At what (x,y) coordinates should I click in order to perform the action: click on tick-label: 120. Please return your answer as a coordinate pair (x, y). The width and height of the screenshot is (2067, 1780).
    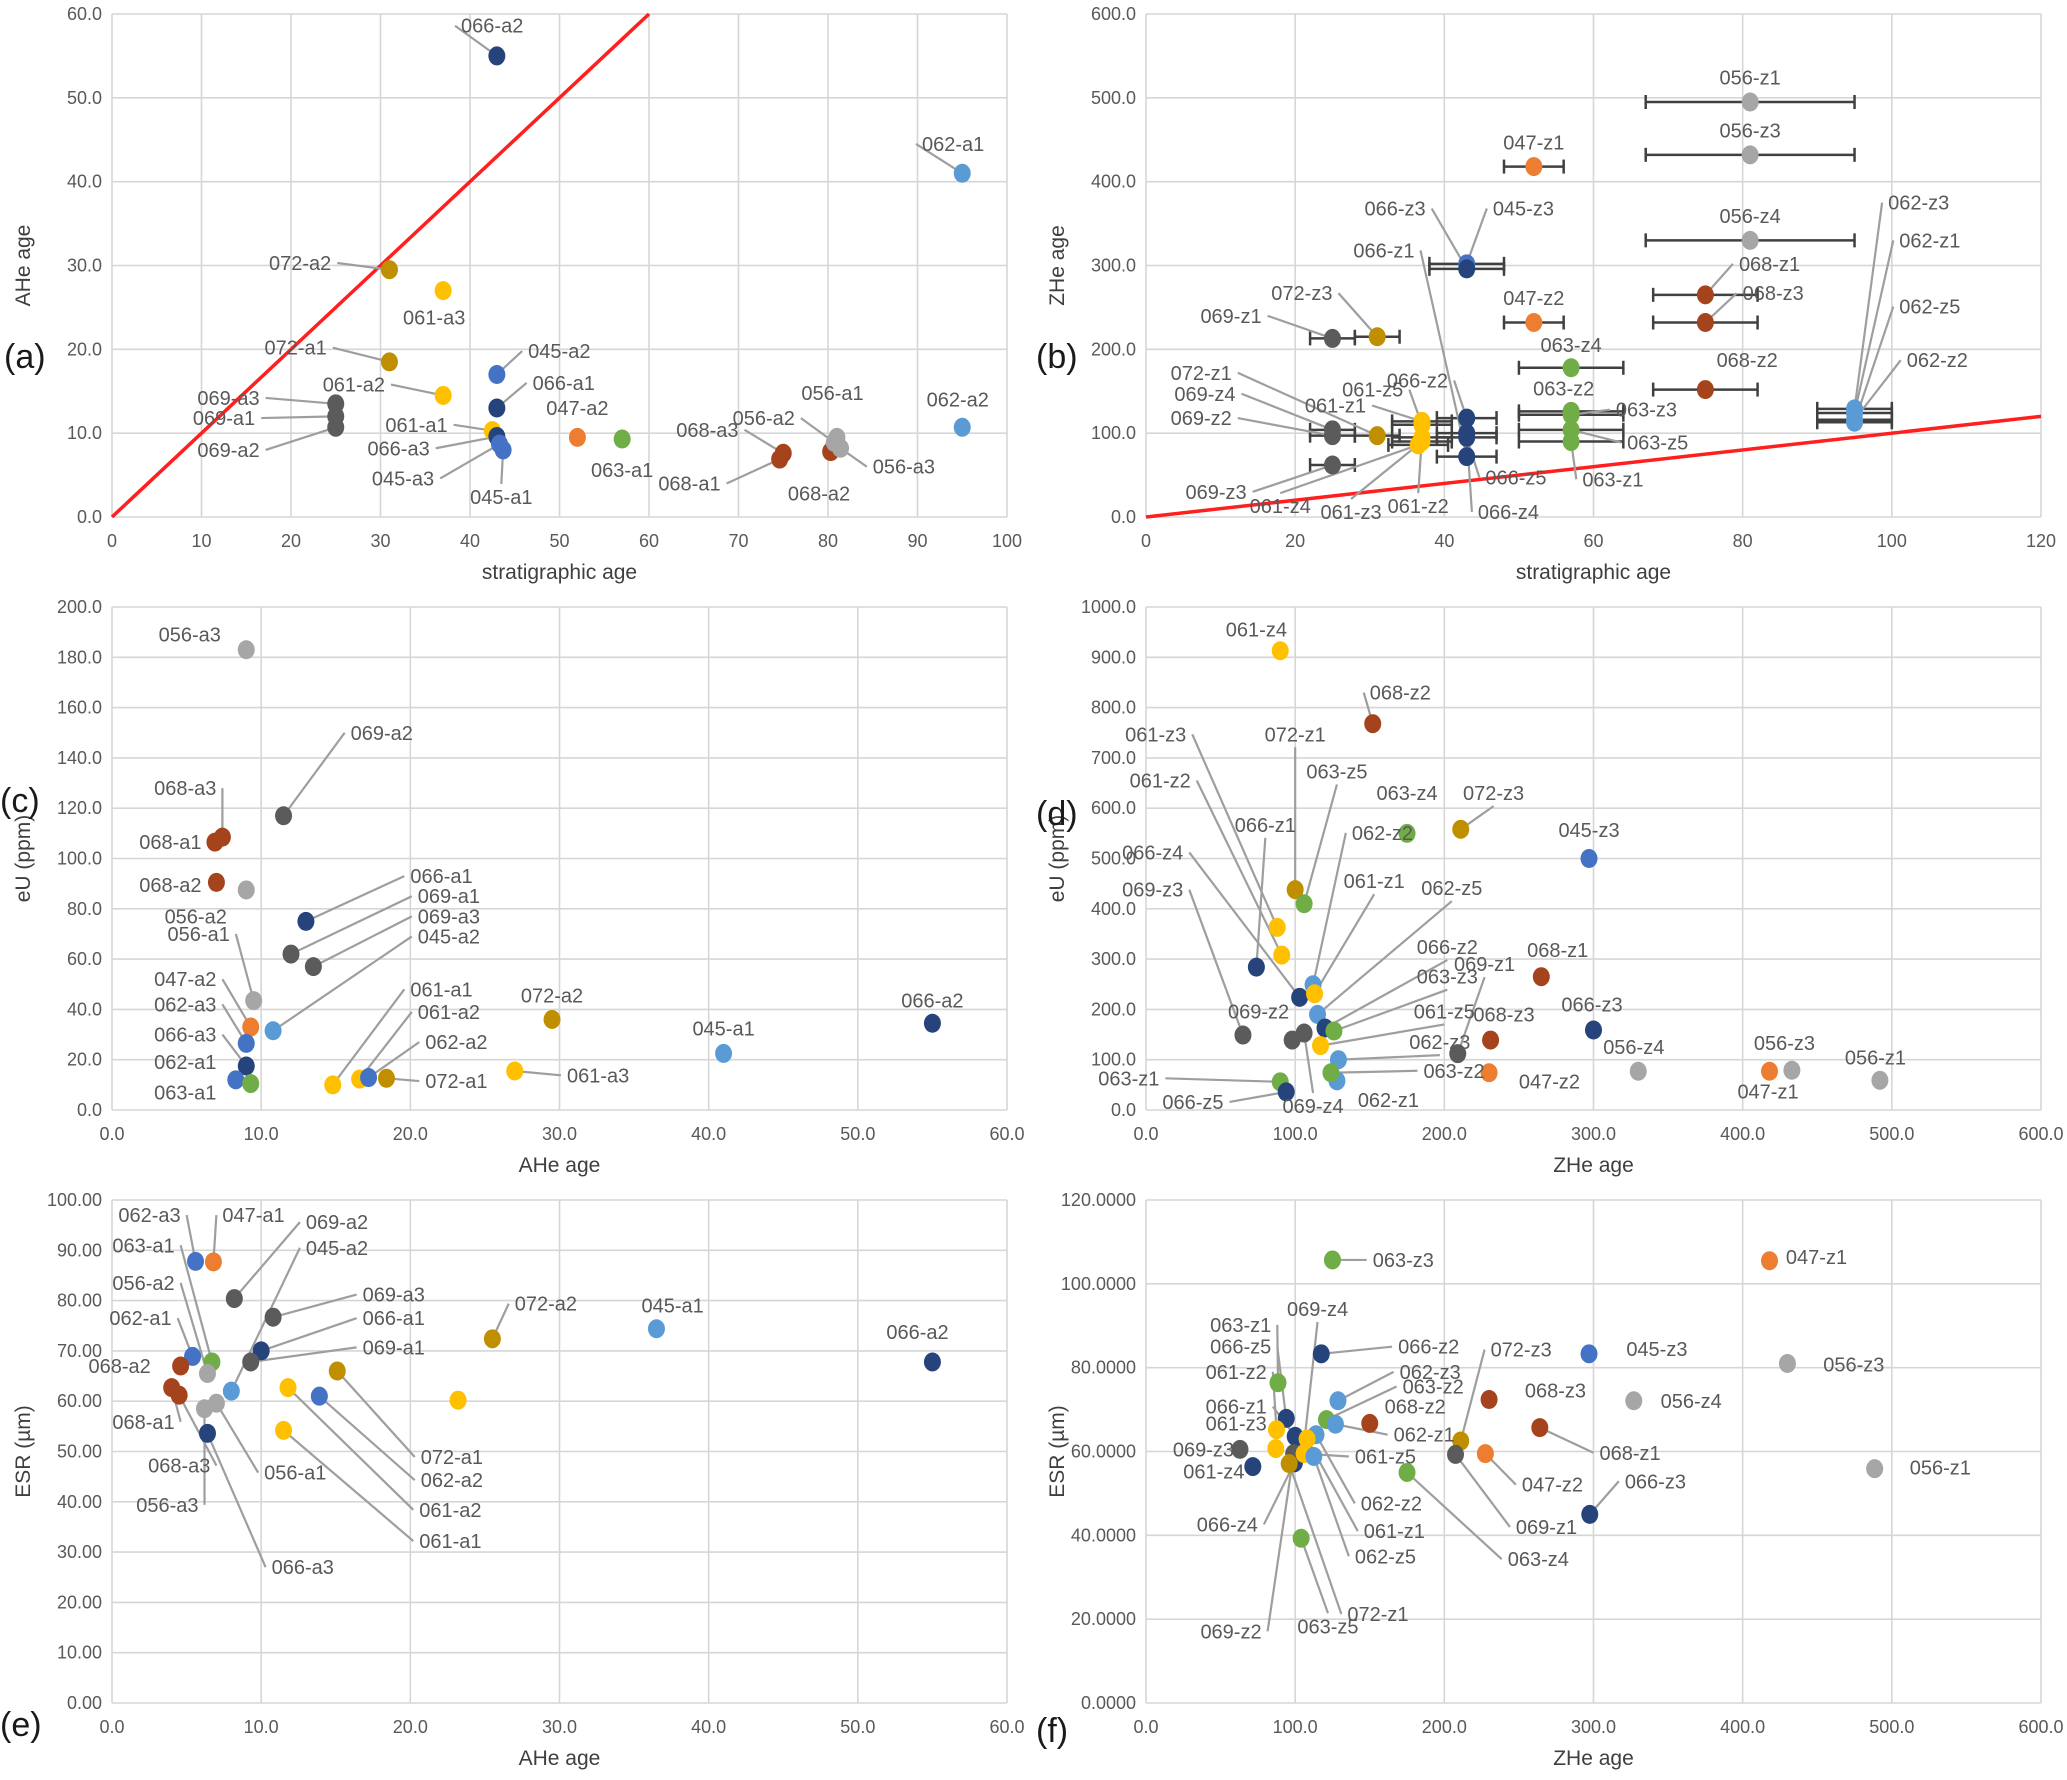
    Looking at the image, I should click on (2041, 541).